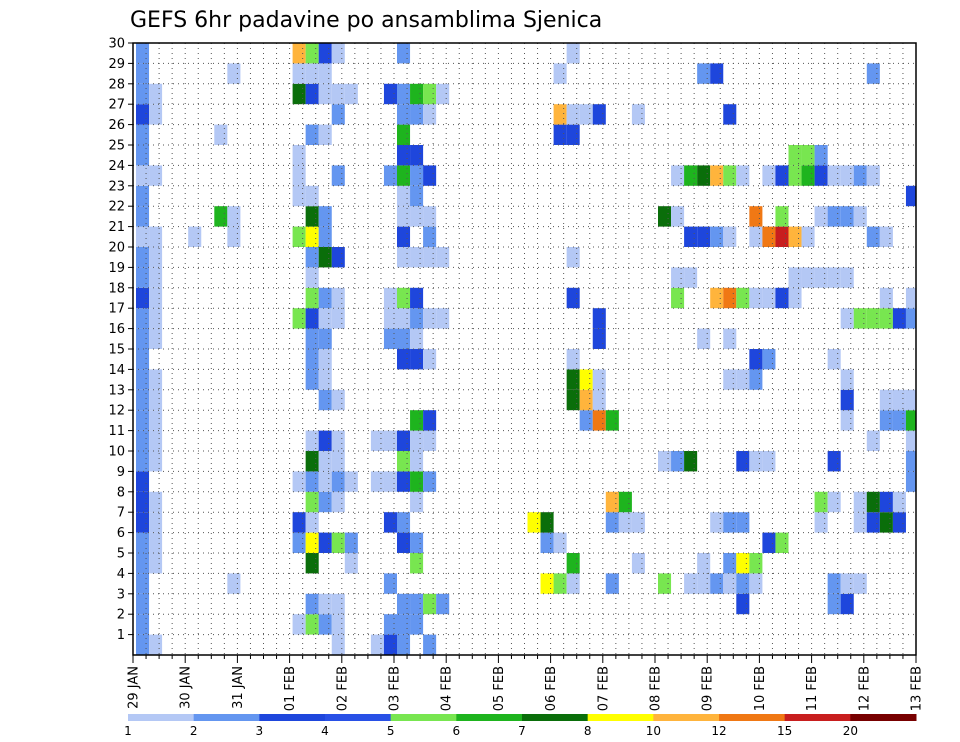  I want to click on x-tick-label: 13 FEB, so click(917, 688).